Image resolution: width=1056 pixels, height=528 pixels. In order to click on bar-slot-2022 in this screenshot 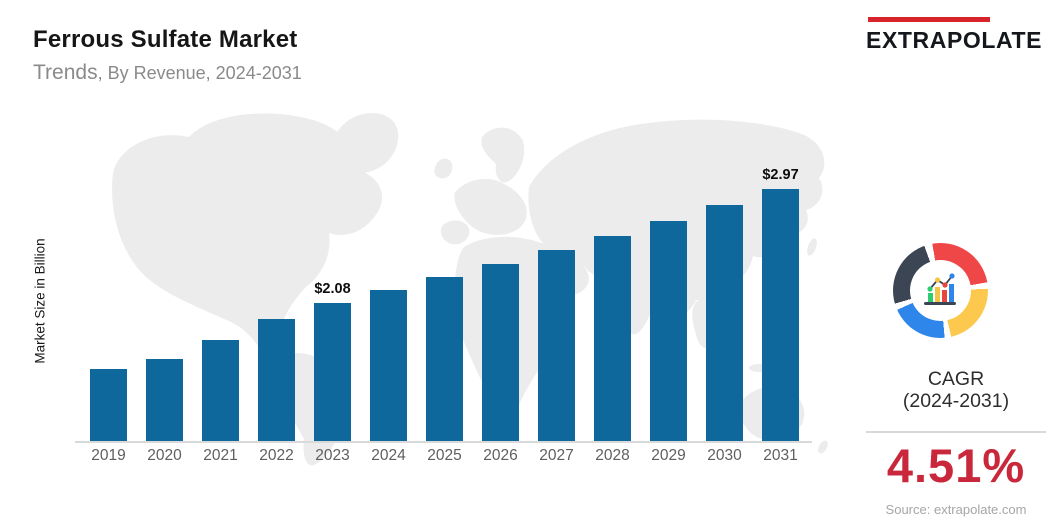, I will do `click(276, 380)`.